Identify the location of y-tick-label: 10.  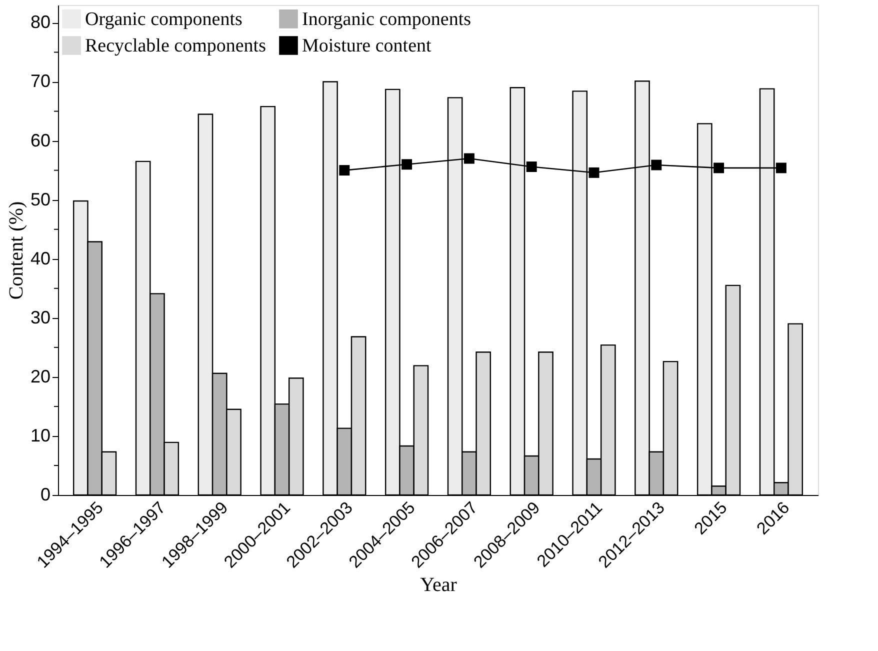
(40, 435).